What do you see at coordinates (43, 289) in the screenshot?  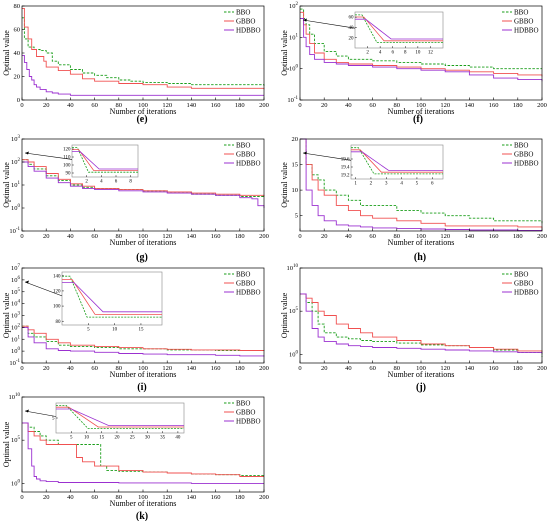 I see `inset-pointer-arrow` at bounding box center [43, 289].